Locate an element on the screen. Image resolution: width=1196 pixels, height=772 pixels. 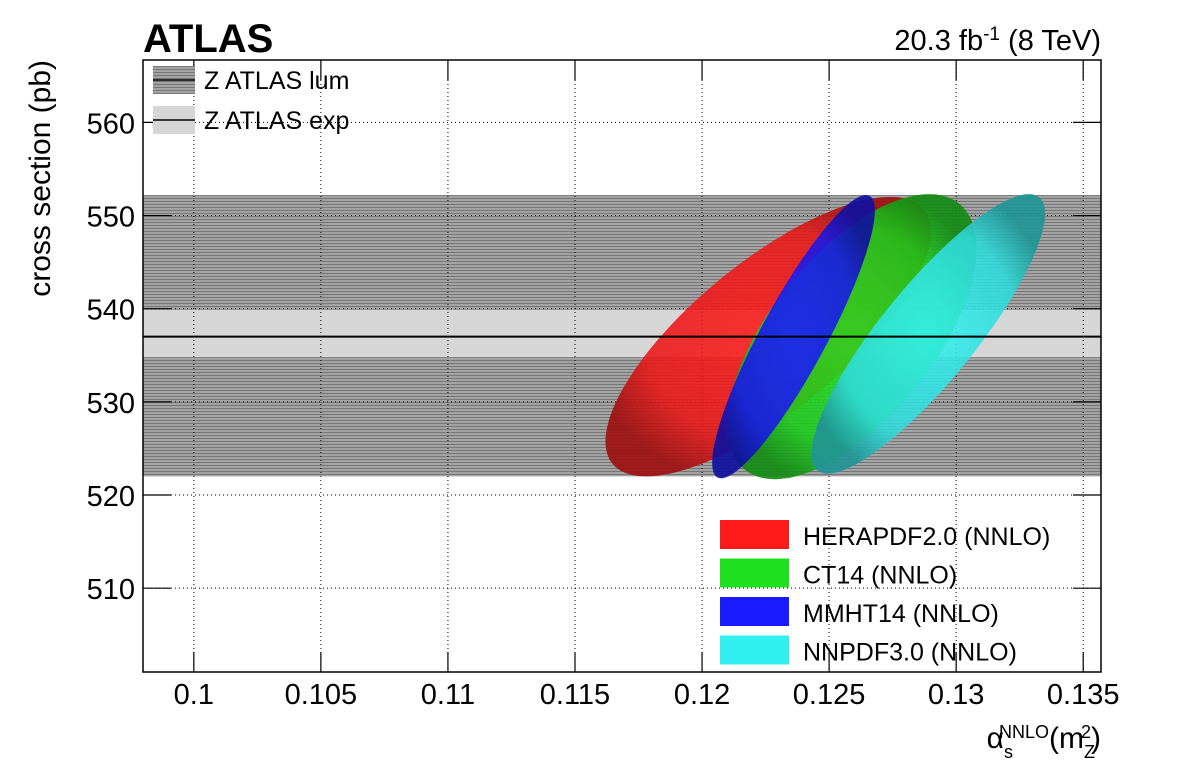
y-tick-label: 550 is located at coordinates (111, 218).